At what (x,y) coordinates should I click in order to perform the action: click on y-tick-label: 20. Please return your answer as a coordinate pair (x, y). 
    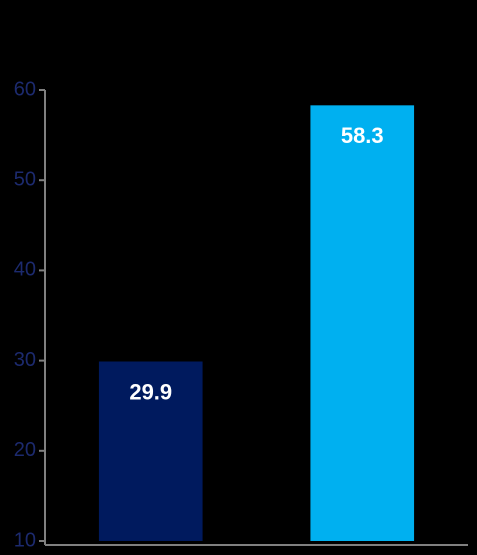
    Looking at the image, I should click on (25, 450).